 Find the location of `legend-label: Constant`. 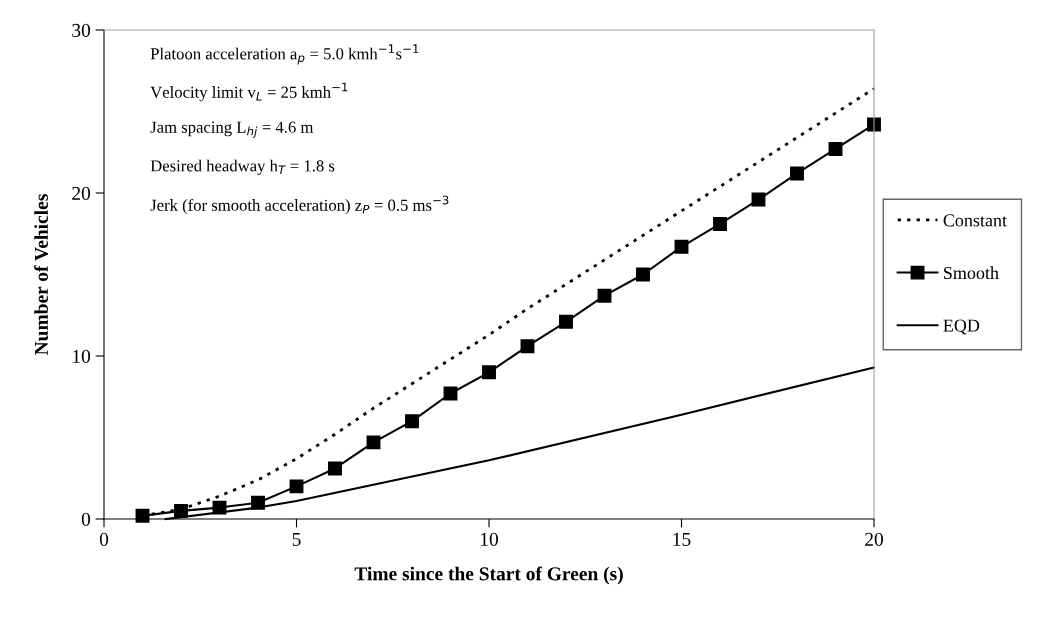

legend-label: Constant is located at coordinates (975, 220).